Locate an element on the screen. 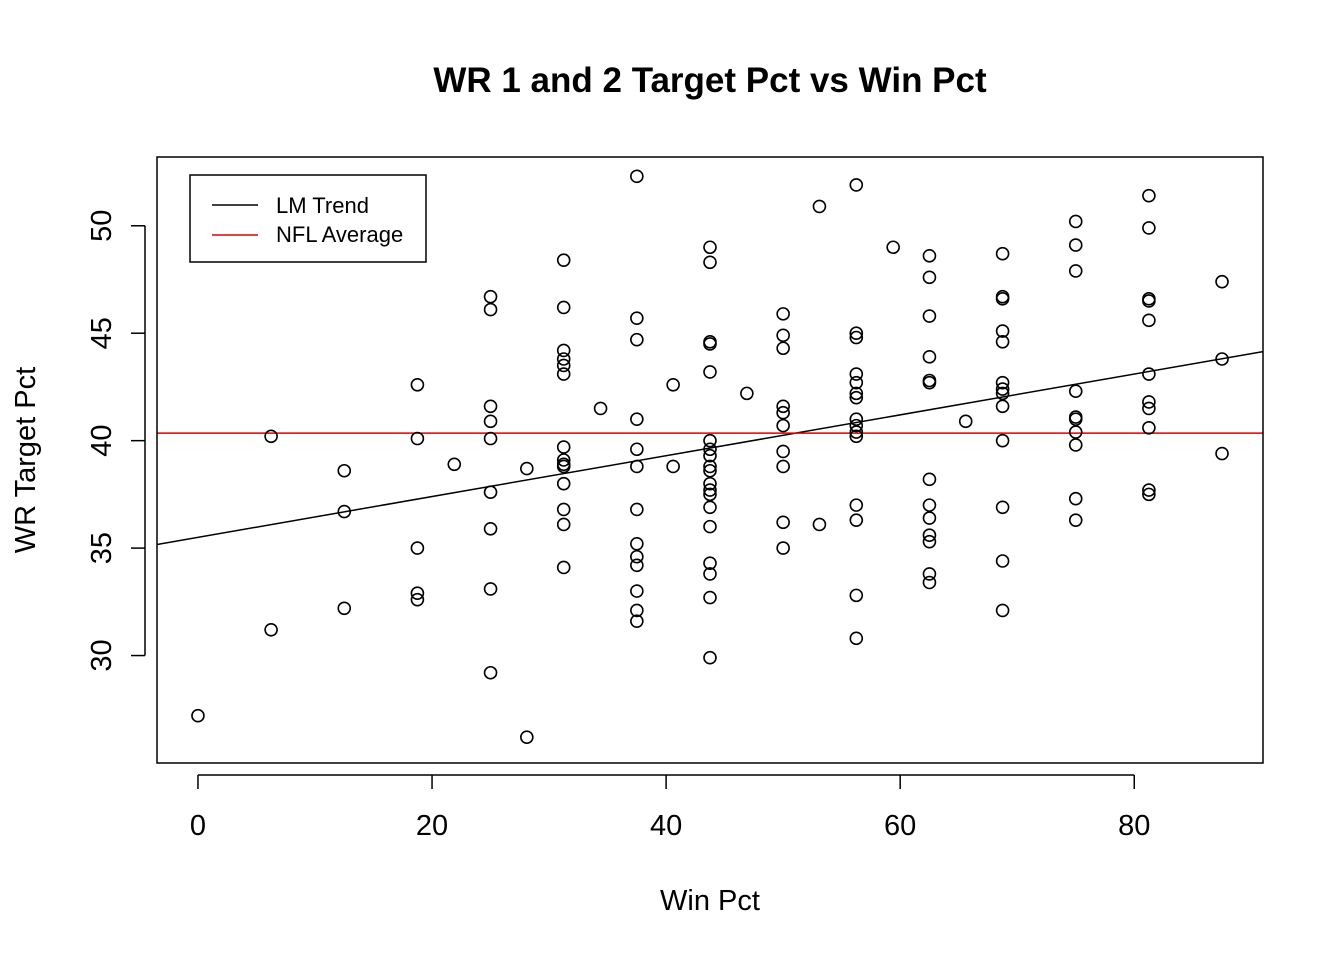 The height and width of the screenshot is (960, 1344). x-tick-label: 60 is located at coordinates (900, 826).